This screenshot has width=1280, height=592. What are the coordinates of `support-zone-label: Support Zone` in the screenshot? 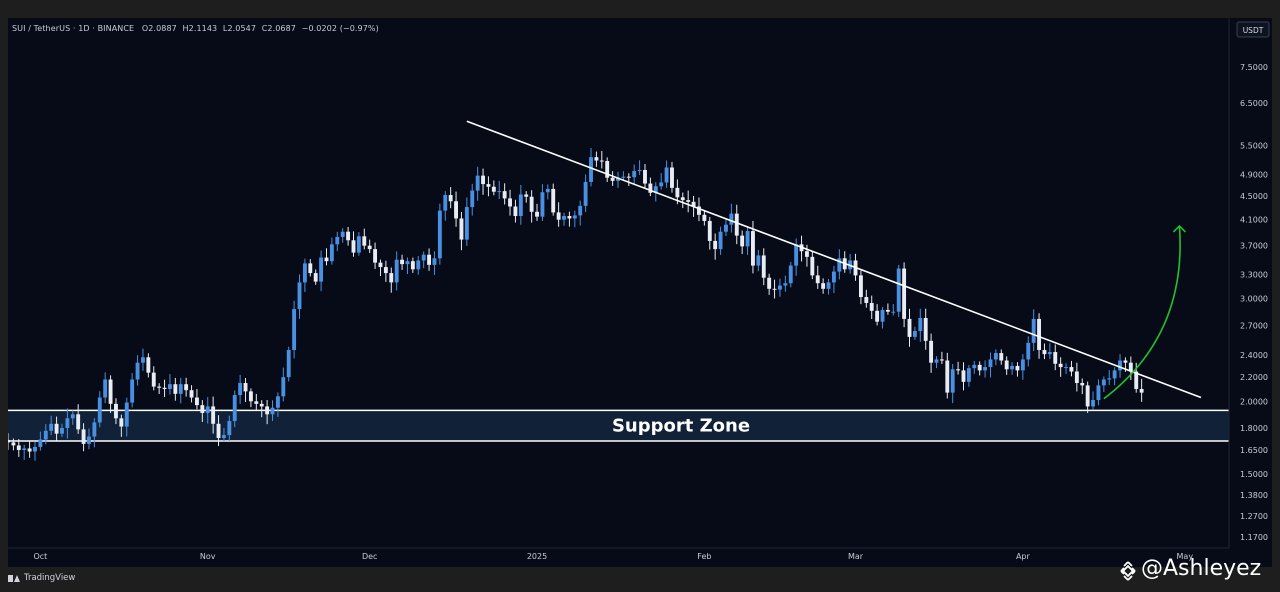 It's located at (681, 426).